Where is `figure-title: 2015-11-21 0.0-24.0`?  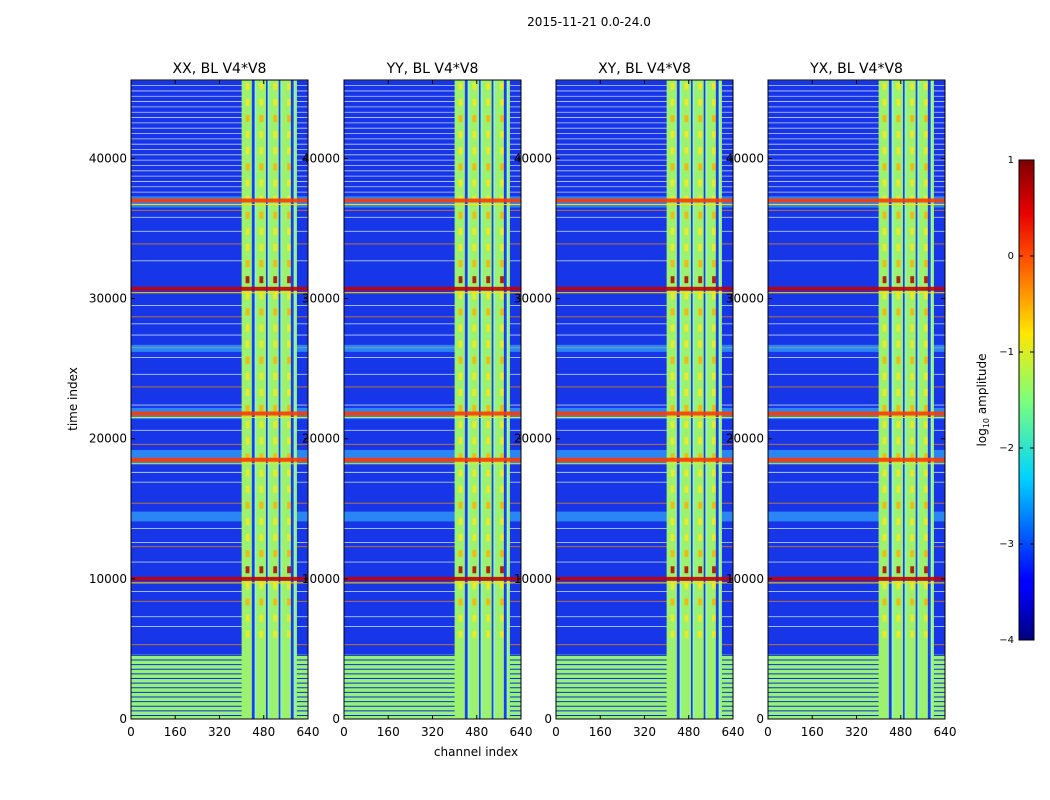 figure-title: 2015-11-21 0.0-24.0 is located at coordinates (589, 22).